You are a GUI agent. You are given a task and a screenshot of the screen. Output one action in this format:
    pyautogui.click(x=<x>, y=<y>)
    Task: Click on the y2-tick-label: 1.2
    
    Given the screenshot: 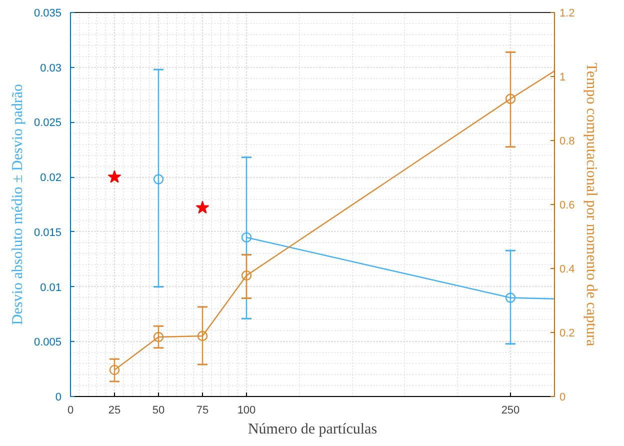 What is the action you would take?
    pyautogui.click(x=567, y=14)
    